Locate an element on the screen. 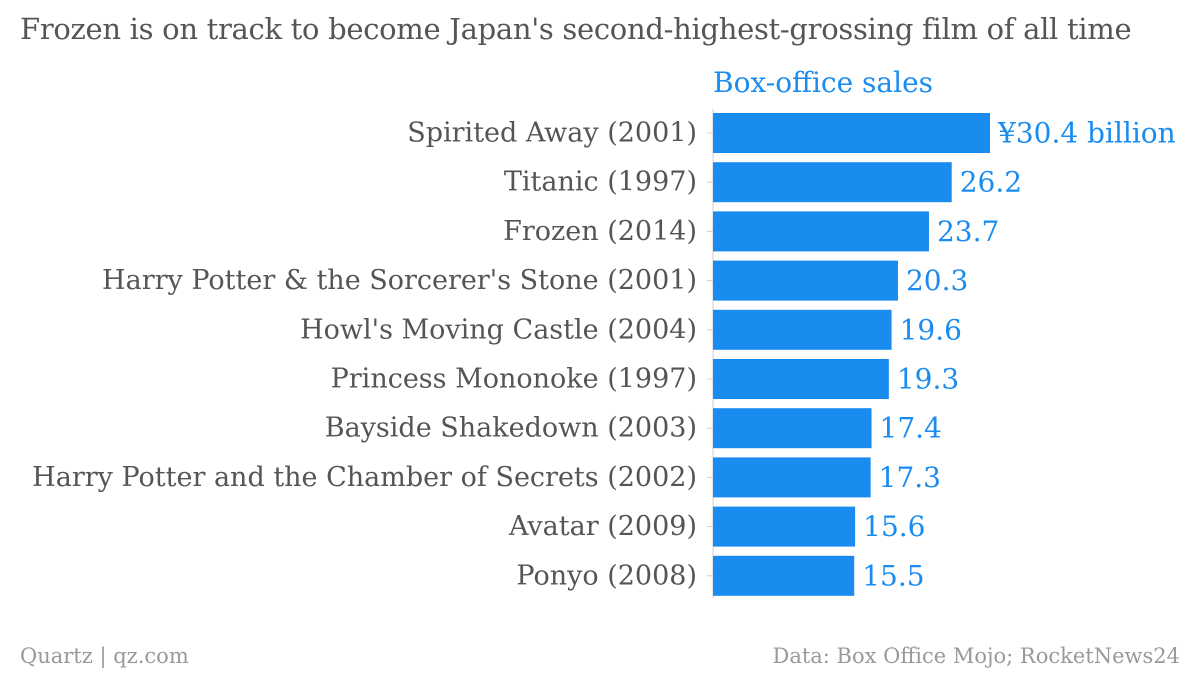 The image size is (1200, 674). value-label: 26.2 is located at coordinates (991, 182).